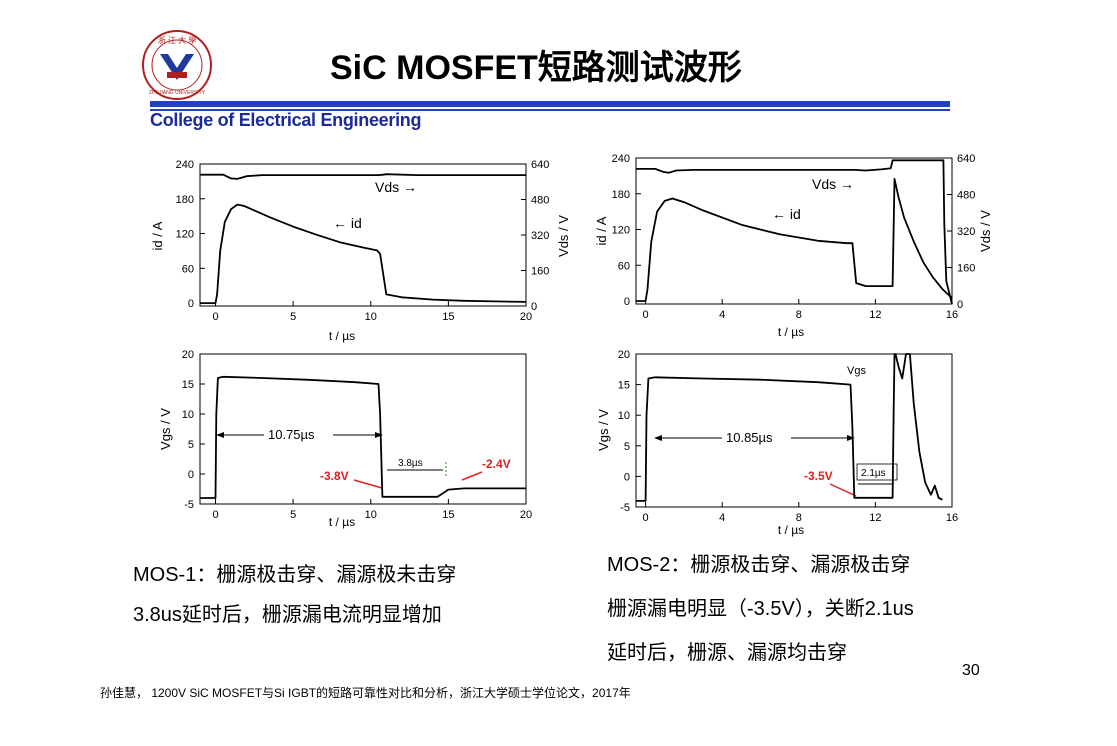 Image resolution: width=1117 pixels, height=746 pixels. What do you see at coordinates (177, 93) in the screenshot?
I see `svg-text: ZHEJIANG UNIVERSITY` at bounding box center [177, 93].